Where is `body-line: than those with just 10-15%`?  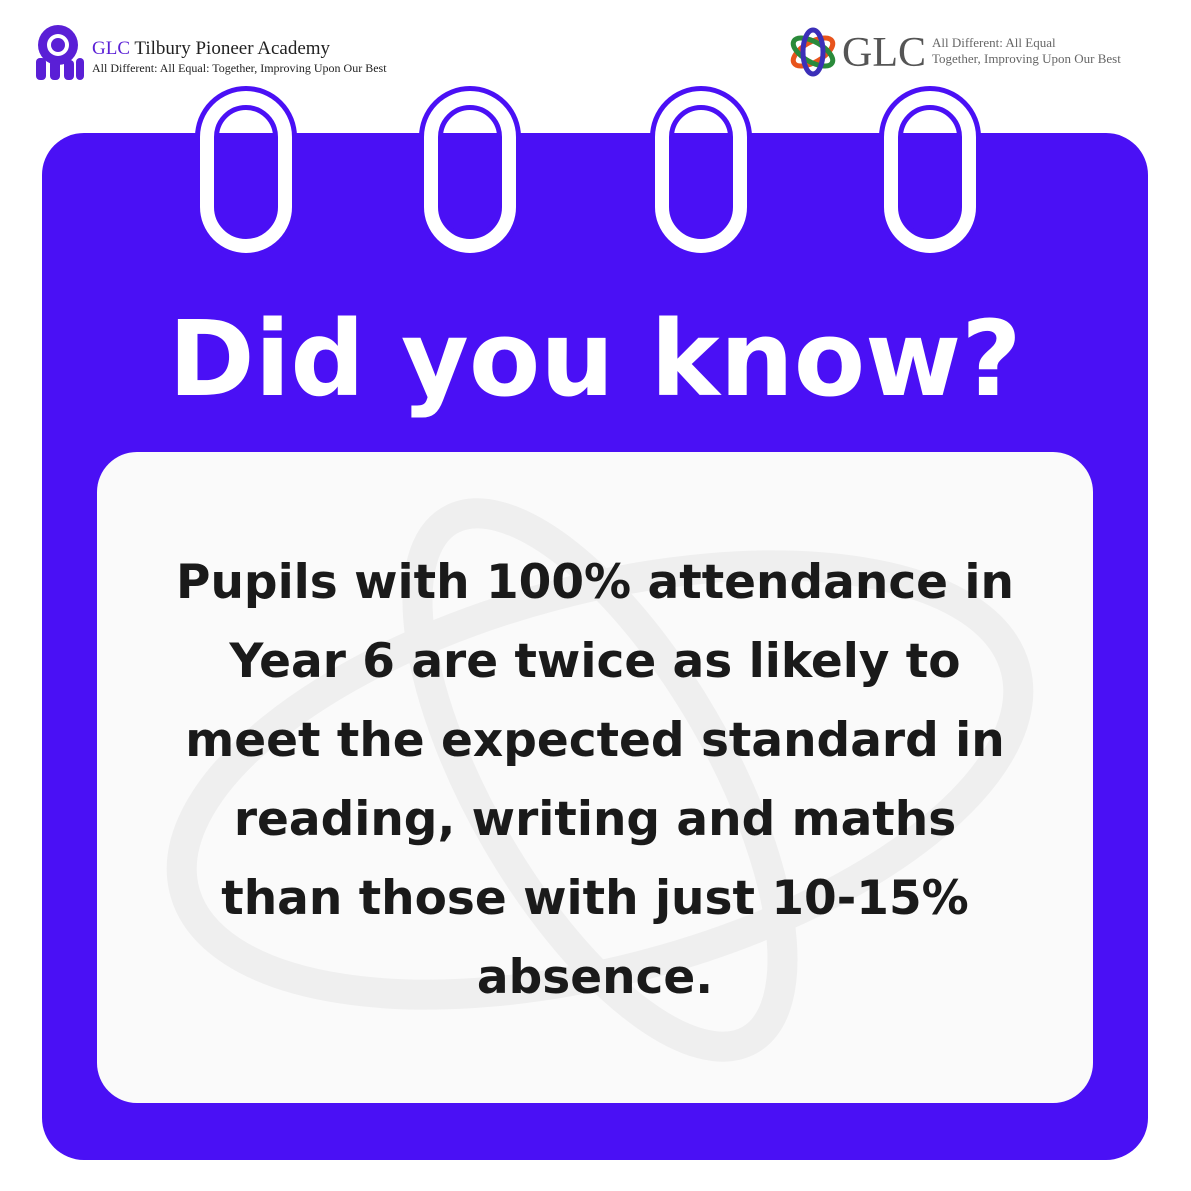
body-line: than those with just 10-15% is located at coordinates (595, 898).